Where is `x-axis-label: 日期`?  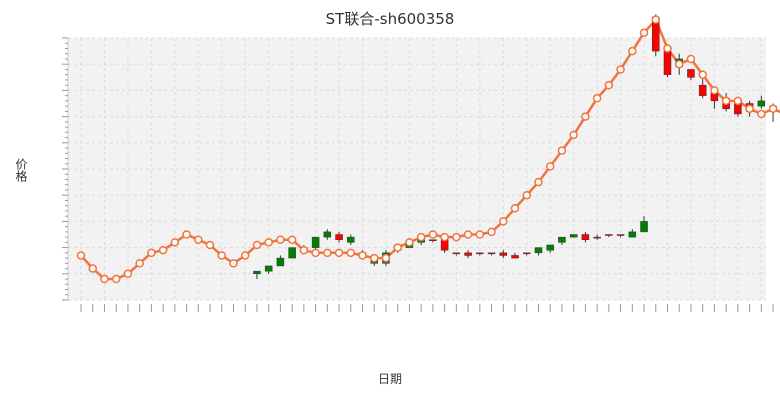
x-axis-label: 日期 is located at coordinates (389, 379).